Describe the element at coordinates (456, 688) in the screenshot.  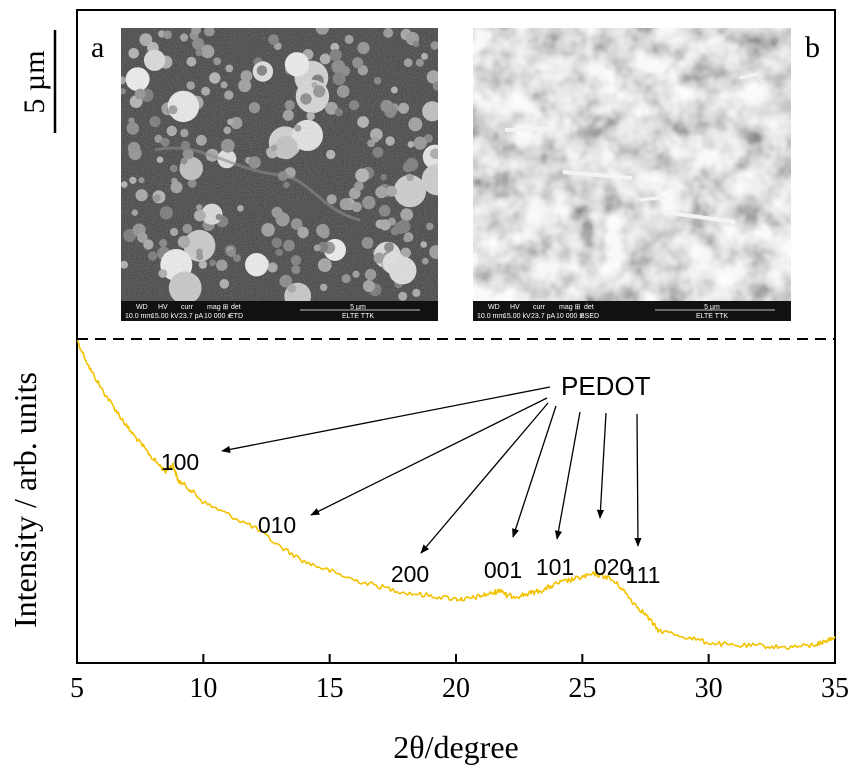
I see `x-tick-label: 20` at that location.